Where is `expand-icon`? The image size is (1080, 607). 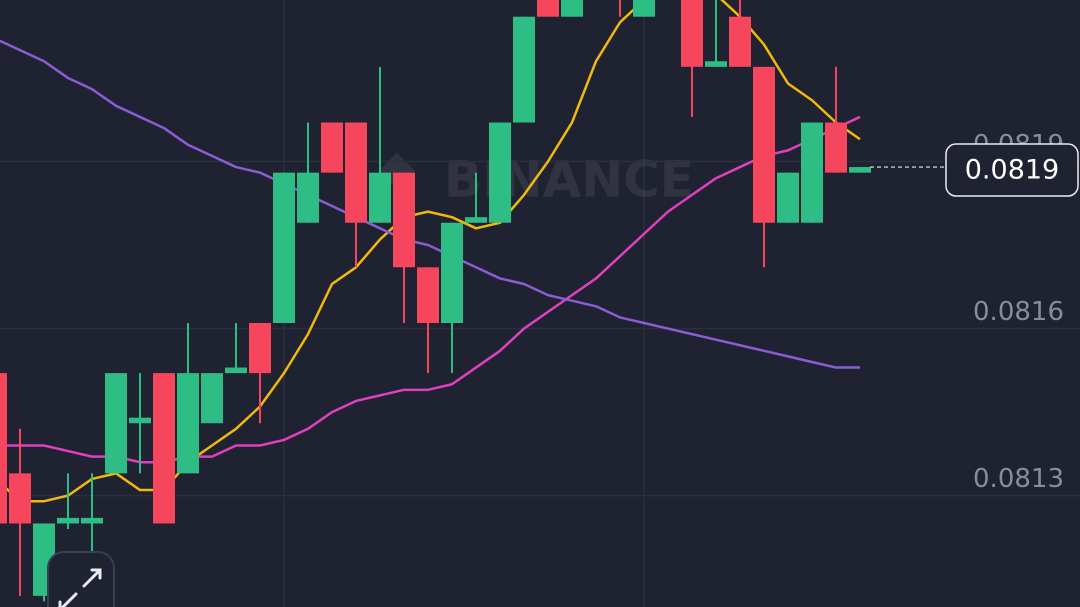
expand-icon is located at coordinates (80, 587).